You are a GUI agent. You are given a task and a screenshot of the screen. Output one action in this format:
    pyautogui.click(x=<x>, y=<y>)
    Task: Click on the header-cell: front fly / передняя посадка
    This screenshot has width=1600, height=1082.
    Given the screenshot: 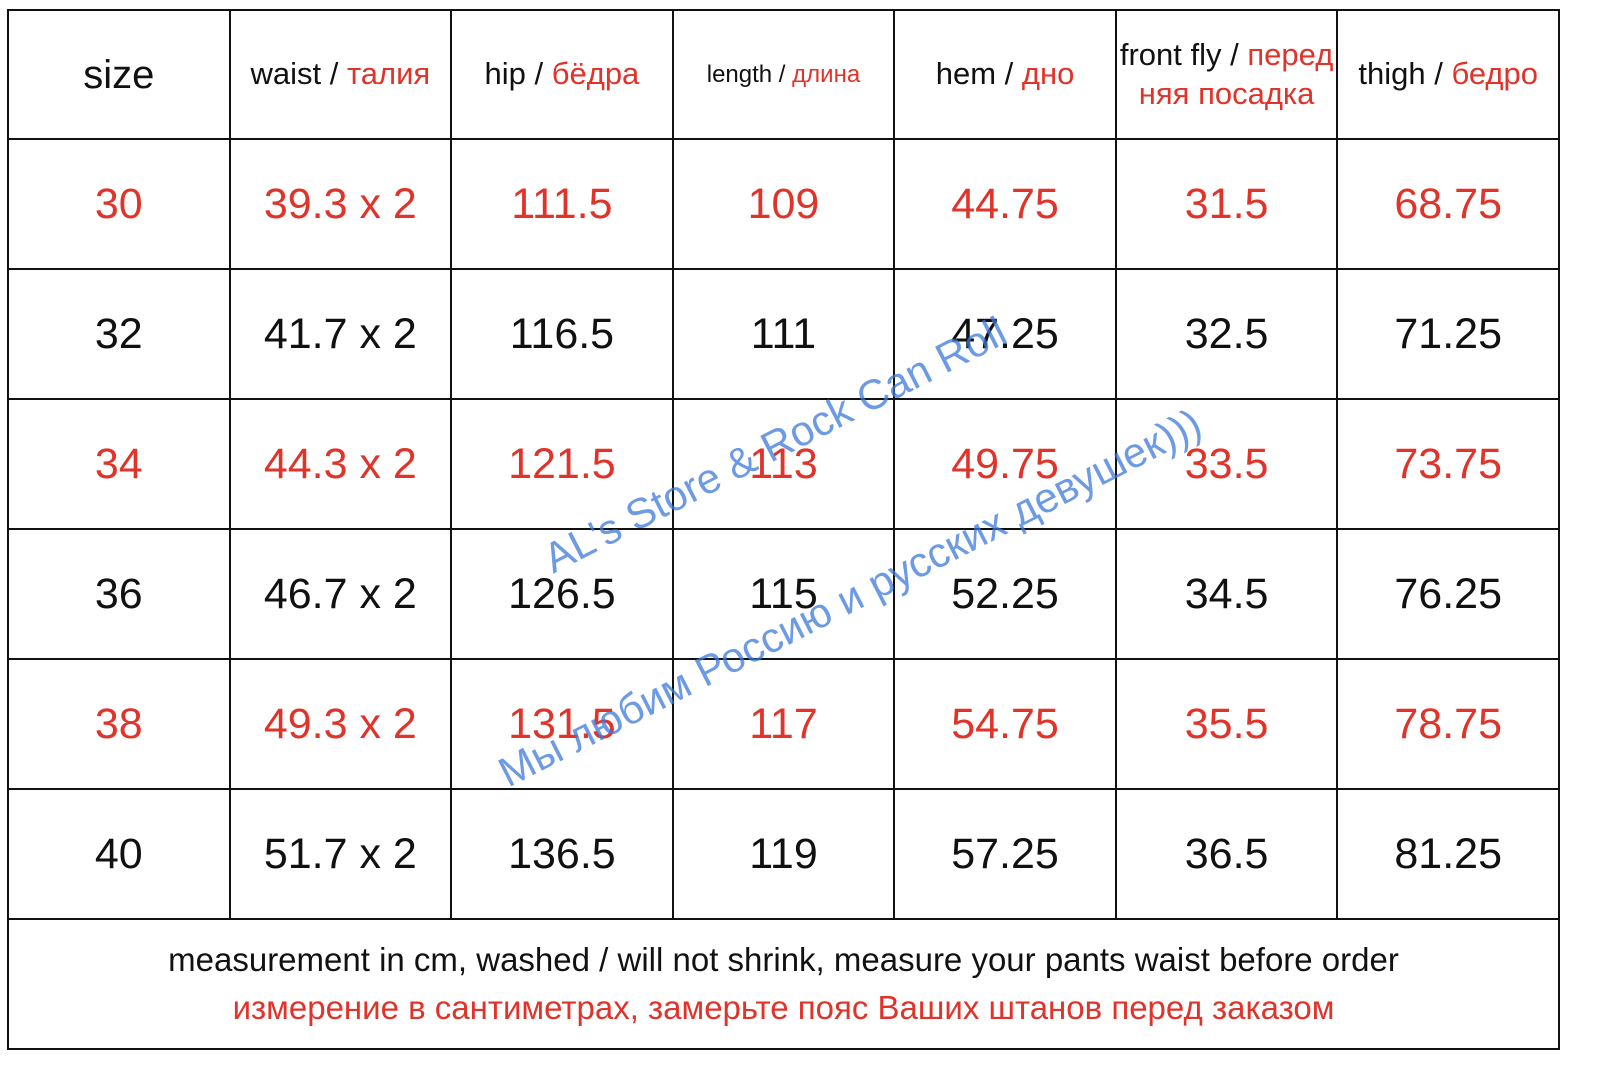 What is the action you would take?
    pyautogui.click(x=1226, y=74)
    